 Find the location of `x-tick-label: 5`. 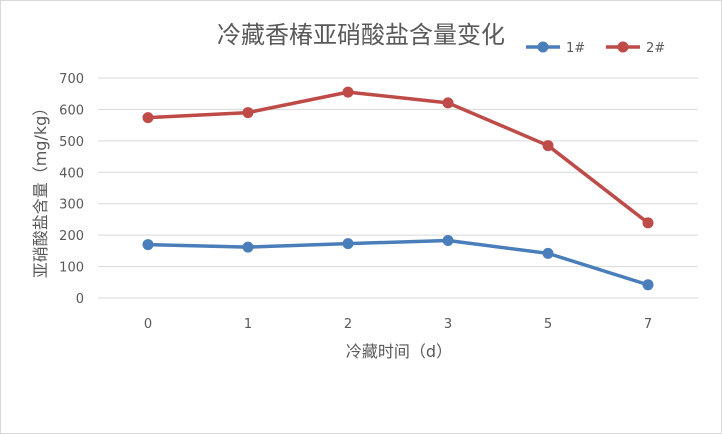

x-tick-label: 5 is located at coordinates (548, 324).